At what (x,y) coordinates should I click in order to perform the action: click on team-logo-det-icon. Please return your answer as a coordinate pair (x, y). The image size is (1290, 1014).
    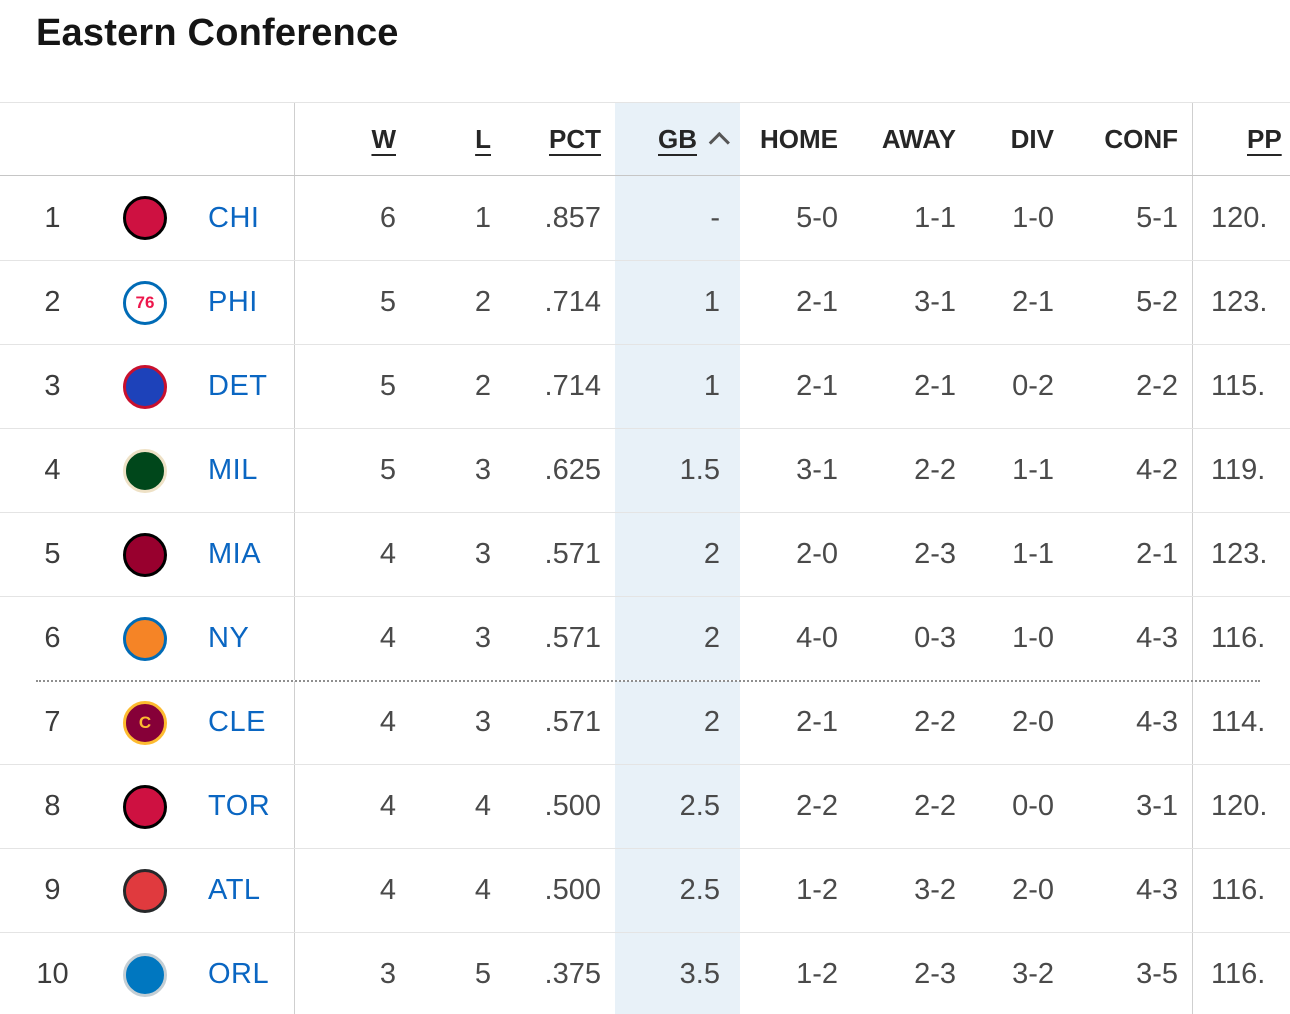
    Looking at the image, I should click on (145, 386).